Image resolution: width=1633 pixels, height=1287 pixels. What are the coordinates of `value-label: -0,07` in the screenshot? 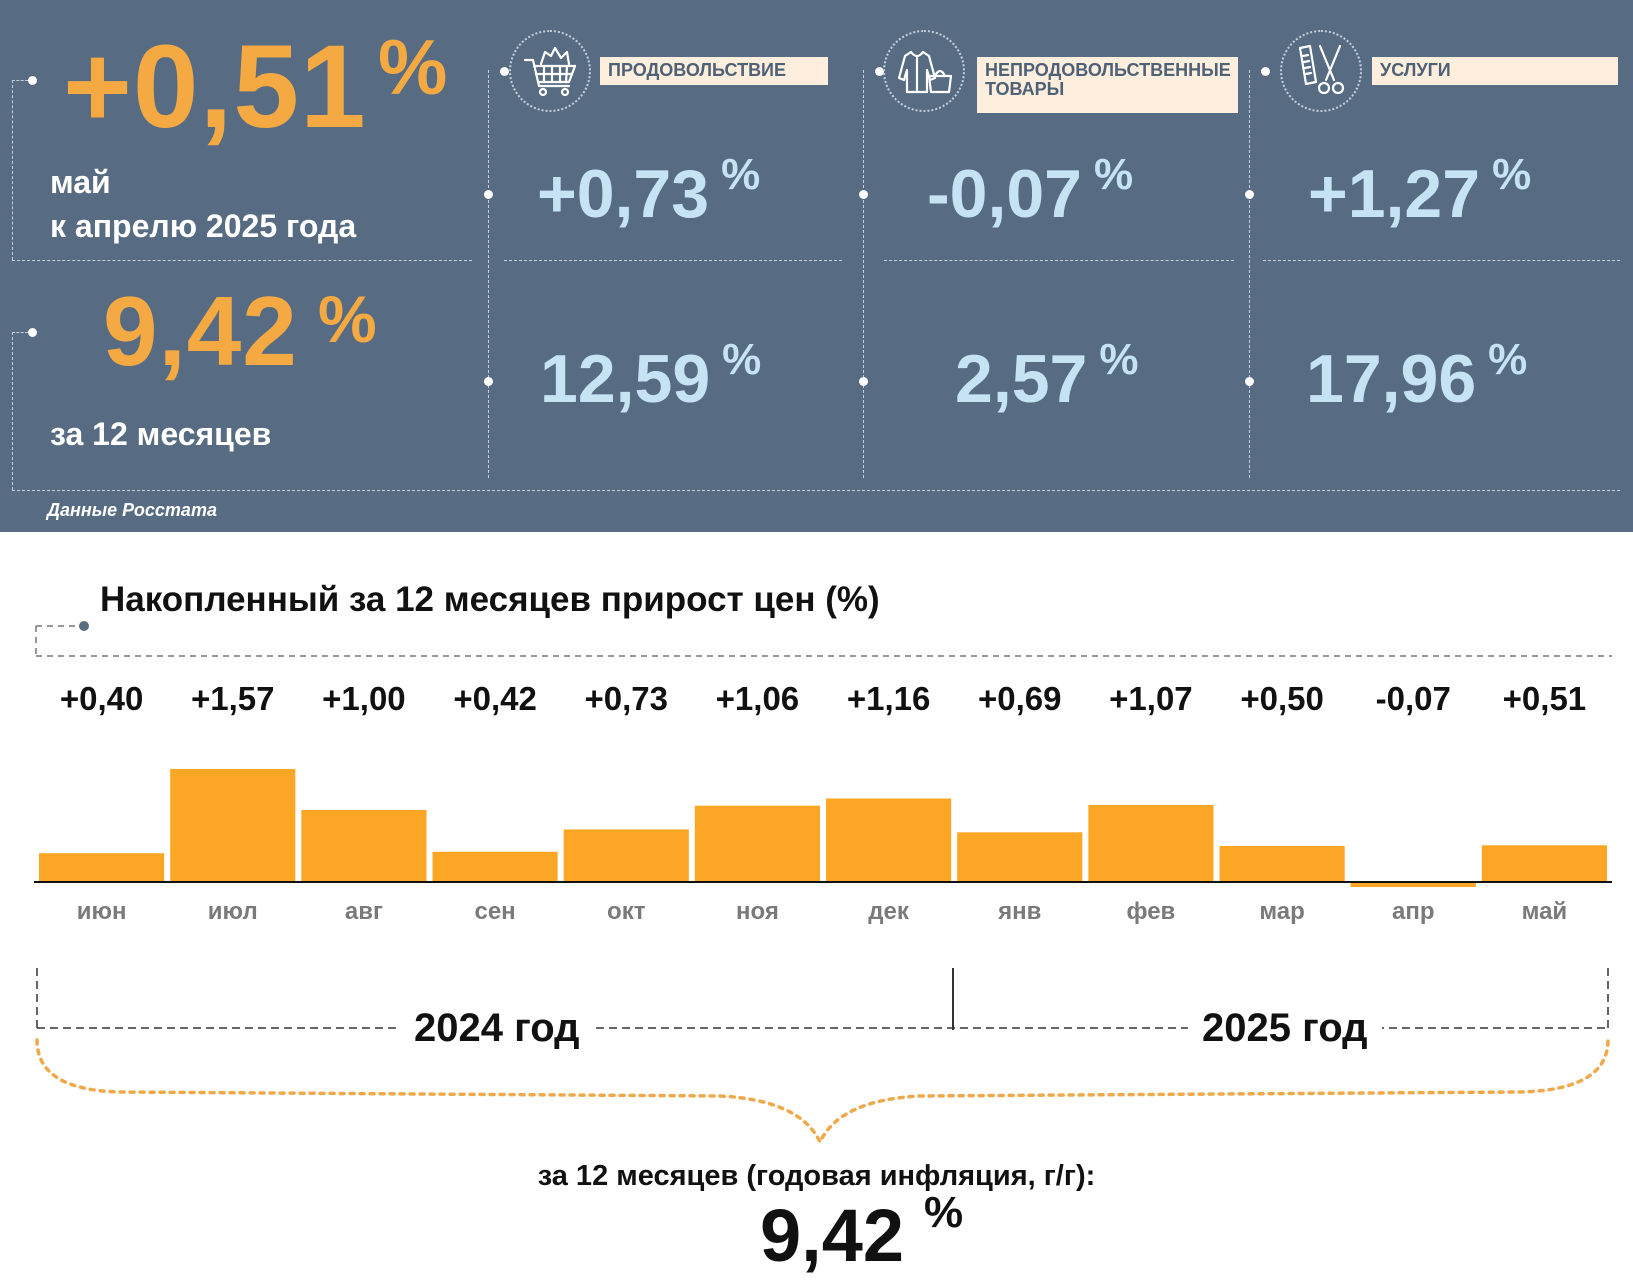 It's located at (1413, 698).